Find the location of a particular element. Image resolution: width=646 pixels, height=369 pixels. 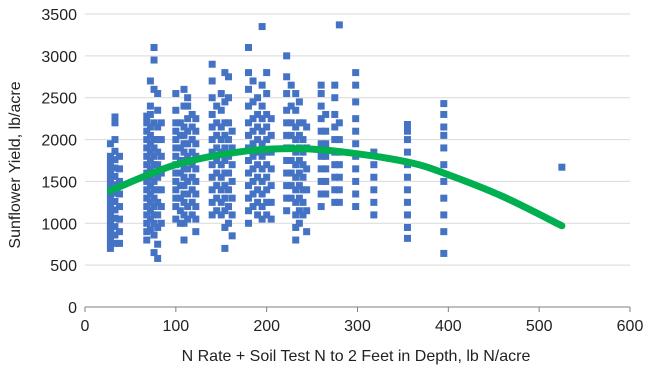

x-tick-label: 0 is located at coordinates (85, 326).